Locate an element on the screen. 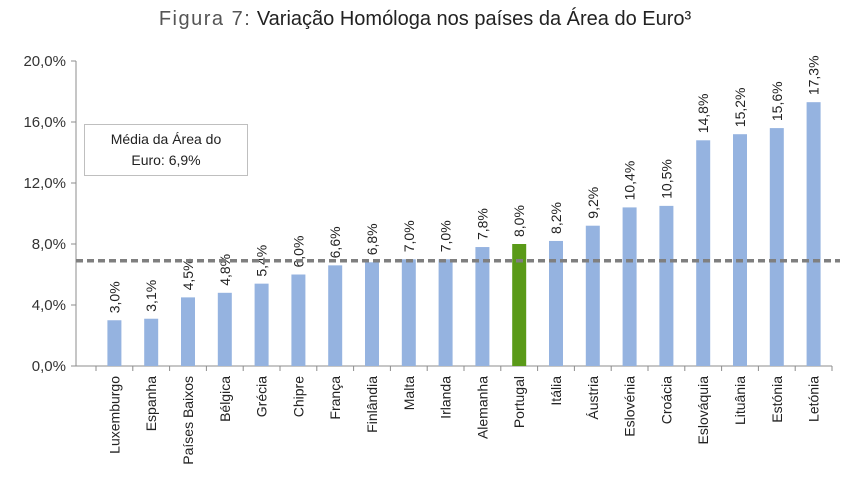 This screenshot has width=850, height=498. value-label: 9,2% is located at coordinates (593, 203).